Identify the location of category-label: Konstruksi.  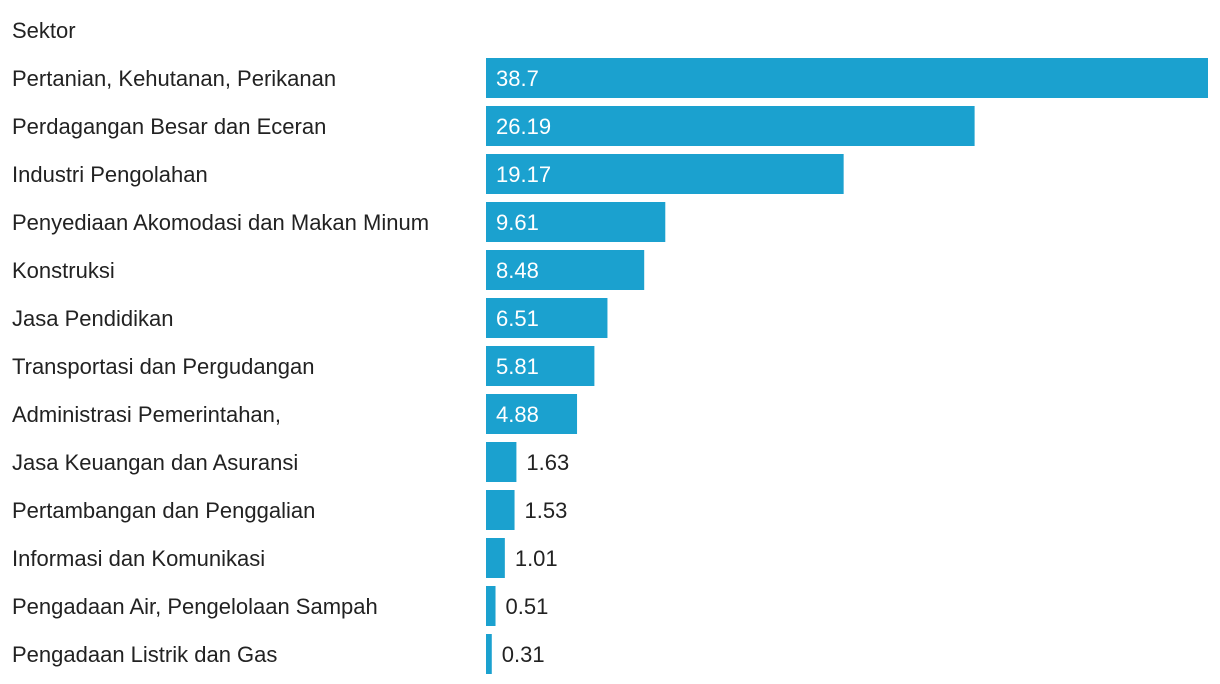
(63, 270).